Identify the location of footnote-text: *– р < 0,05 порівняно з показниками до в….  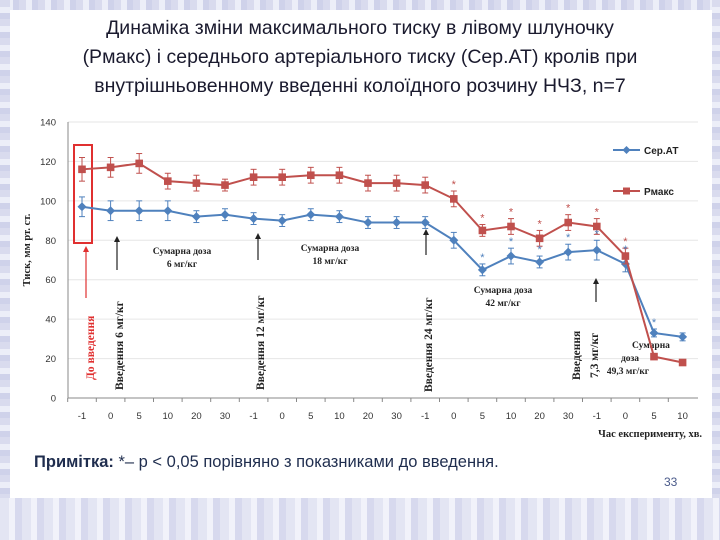
(306, 462).